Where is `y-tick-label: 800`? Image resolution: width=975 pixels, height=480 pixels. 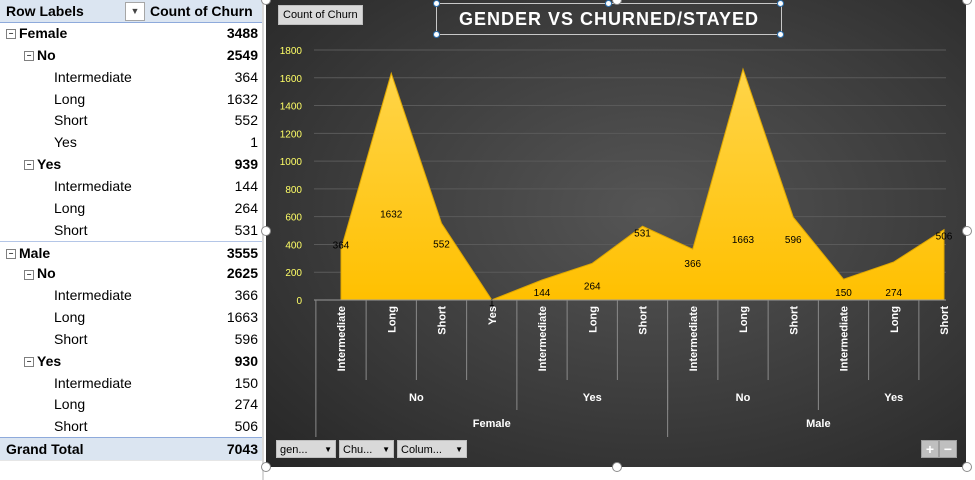 y-tick-label: 800 is located at coordinates (293, 190).